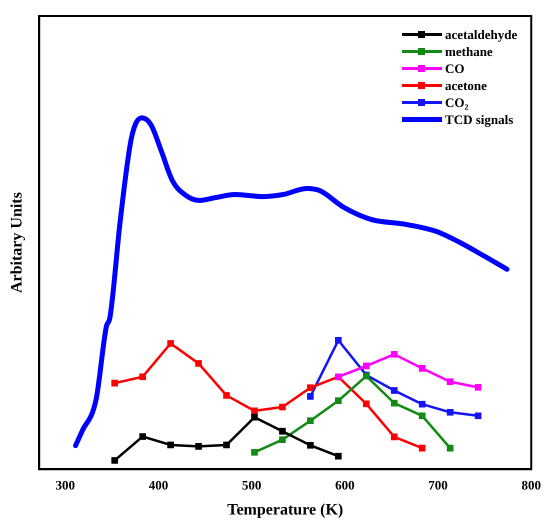 The image size is (544, 528). I want to click on x-tick-label: 400, so click(158, 484).